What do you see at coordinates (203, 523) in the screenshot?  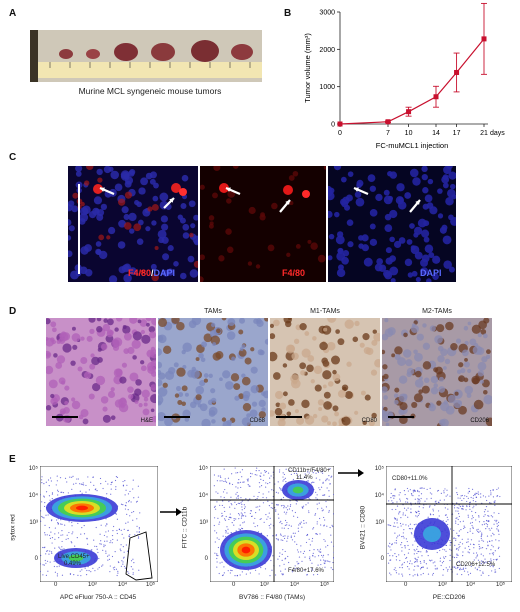 I see `flow2-ytick-1: 10³` at bounding box center [203, 523].